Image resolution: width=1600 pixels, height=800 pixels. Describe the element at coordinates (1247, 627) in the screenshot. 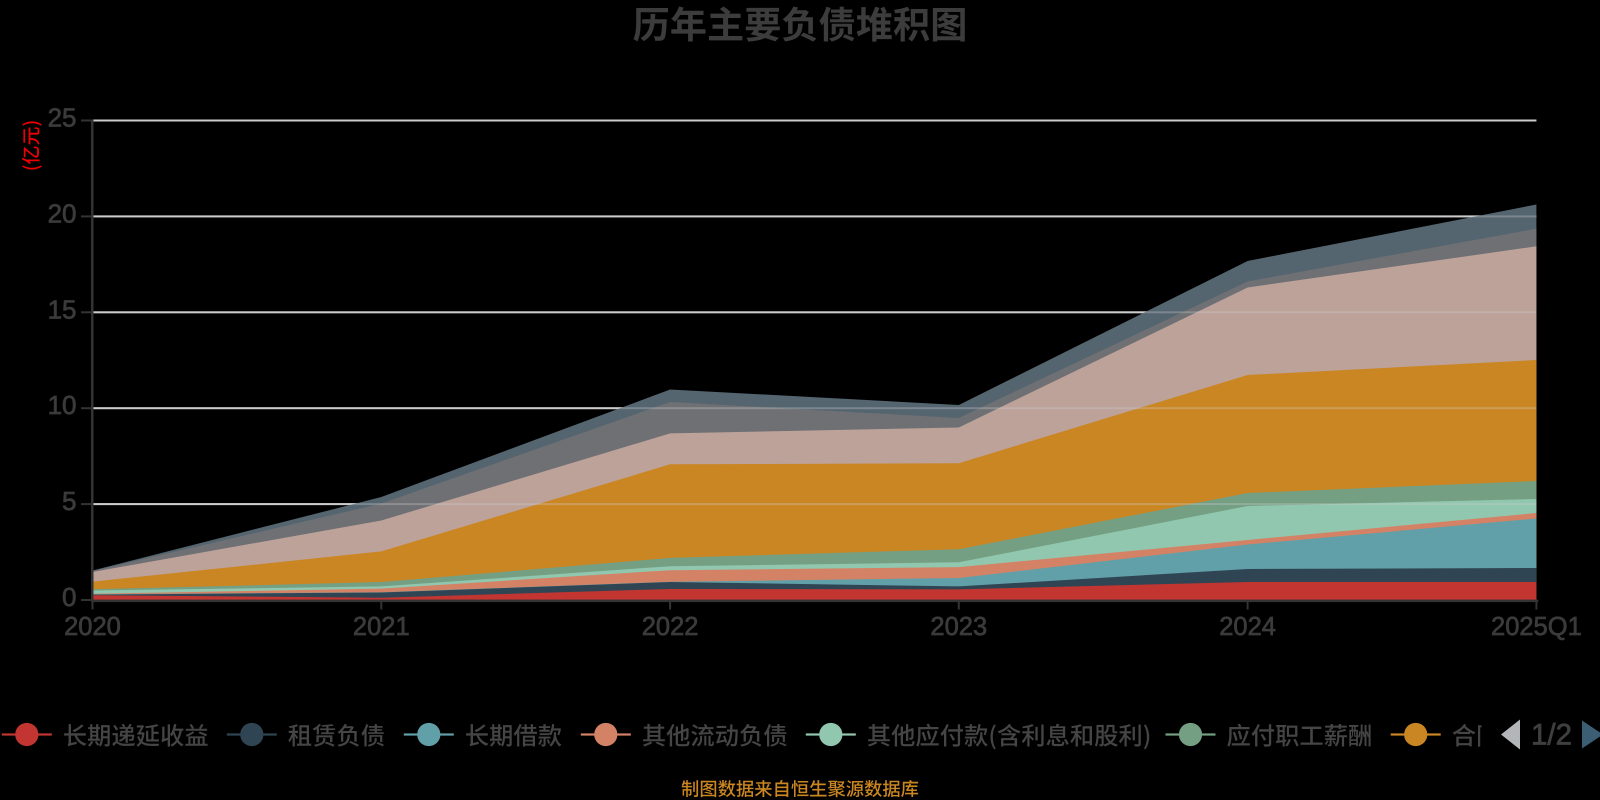

I see `svg-text: 2024` at that location.